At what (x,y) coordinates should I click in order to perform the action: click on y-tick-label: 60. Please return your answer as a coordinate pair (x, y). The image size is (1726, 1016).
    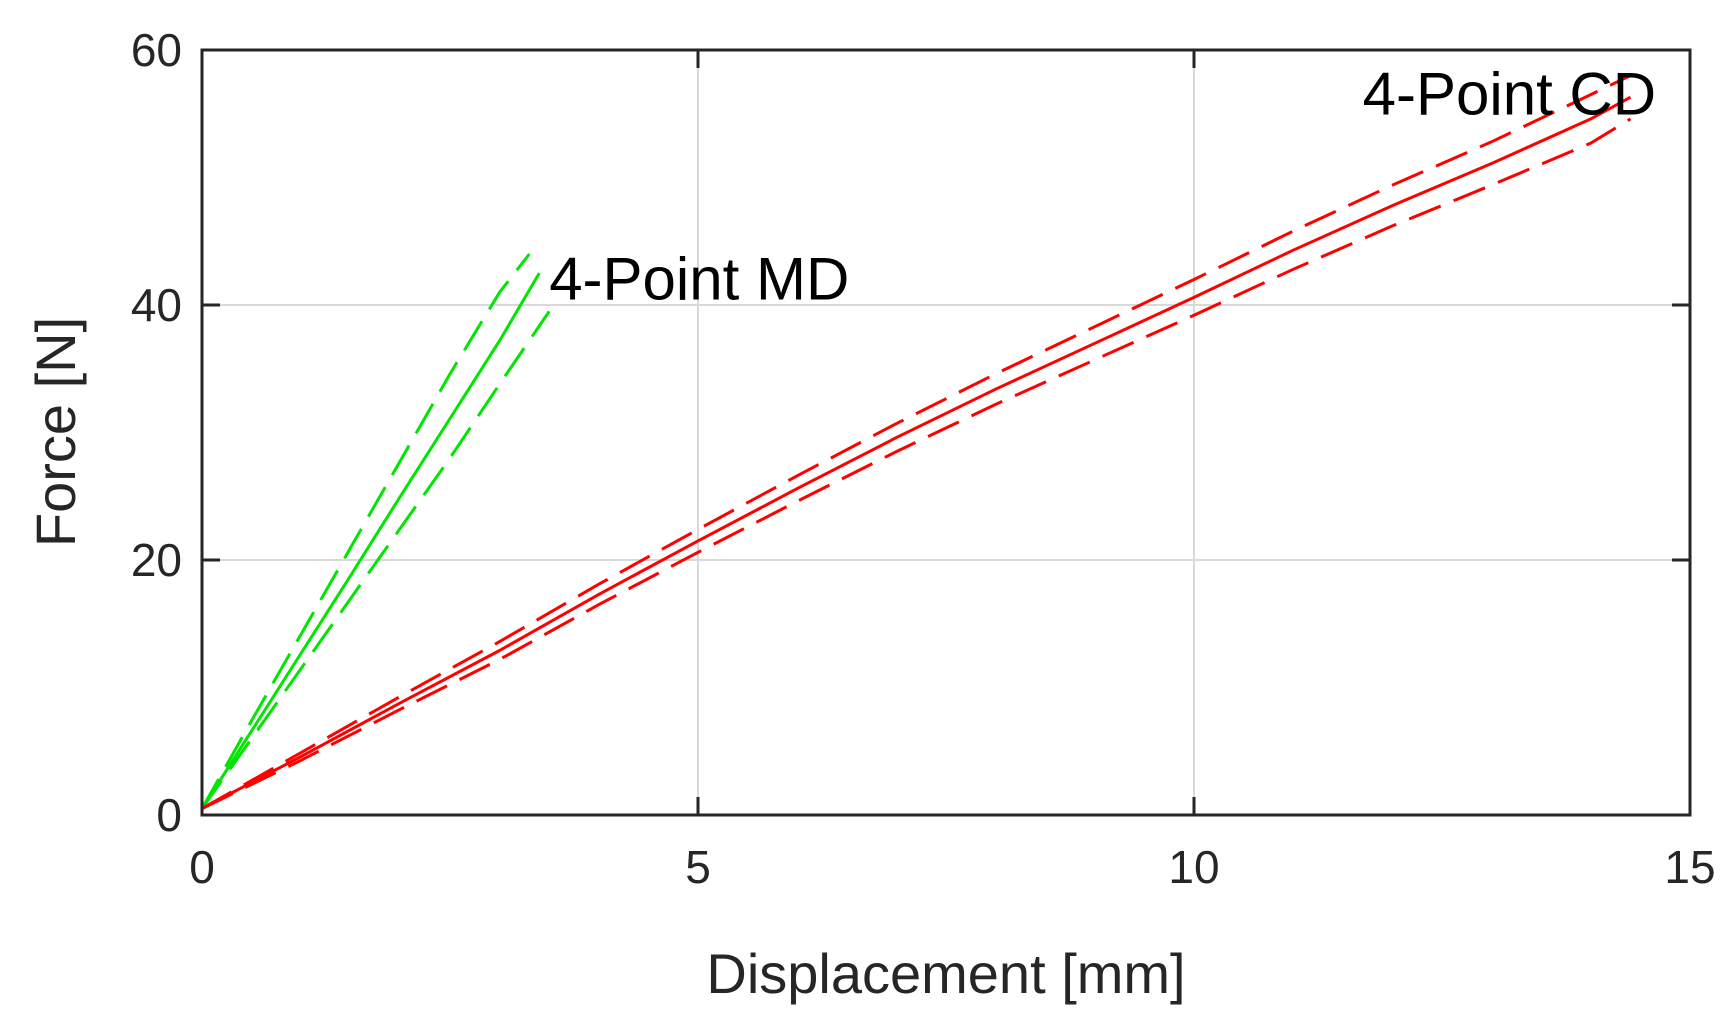
    Looking at the image, I should click on (156, 50).